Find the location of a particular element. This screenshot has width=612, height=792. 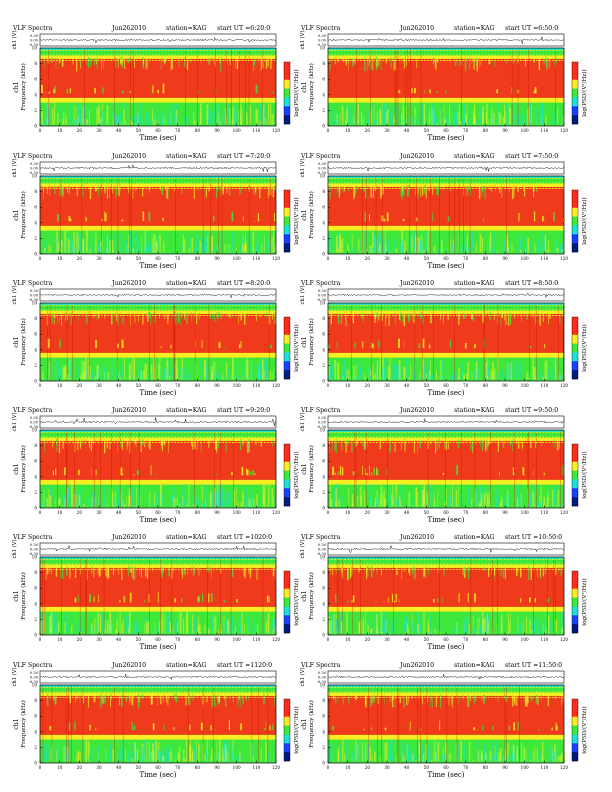

spectrogram-red-band is located at coordinates (446, 206).